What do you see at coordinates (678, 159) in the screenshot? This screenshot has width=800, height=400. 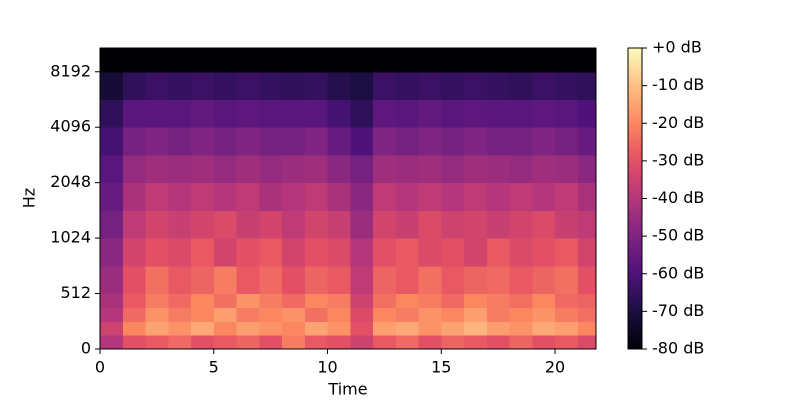 I see `colorbar-tick-label: -30 dB` at bounding box center [678, 159].